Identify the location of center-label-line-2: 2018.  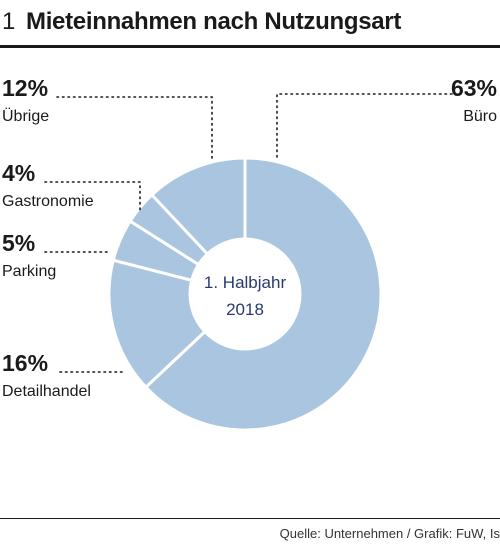
(245, 309).